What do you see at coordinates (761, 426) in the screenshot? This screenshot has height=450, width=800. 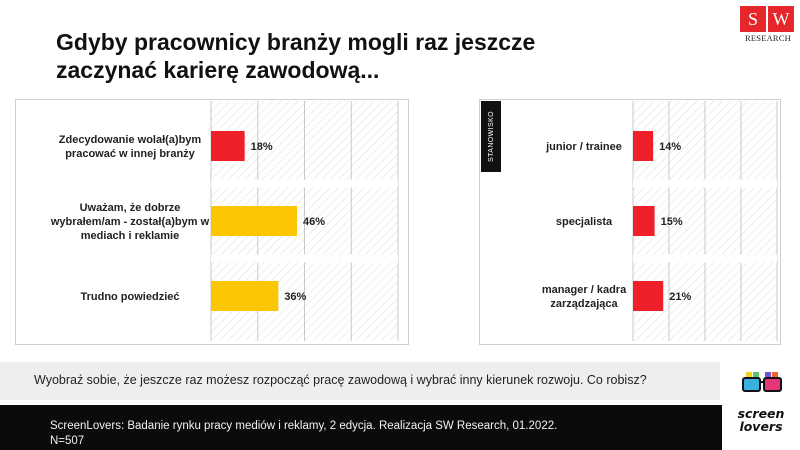 I see `wordmark-line-2: lovers` at bounding box center [761, 426].